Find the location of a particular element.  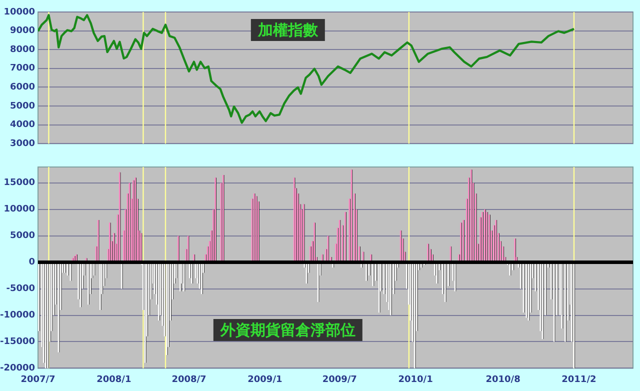

y-tick-label: 4000 is located at coordinates (22, 125).